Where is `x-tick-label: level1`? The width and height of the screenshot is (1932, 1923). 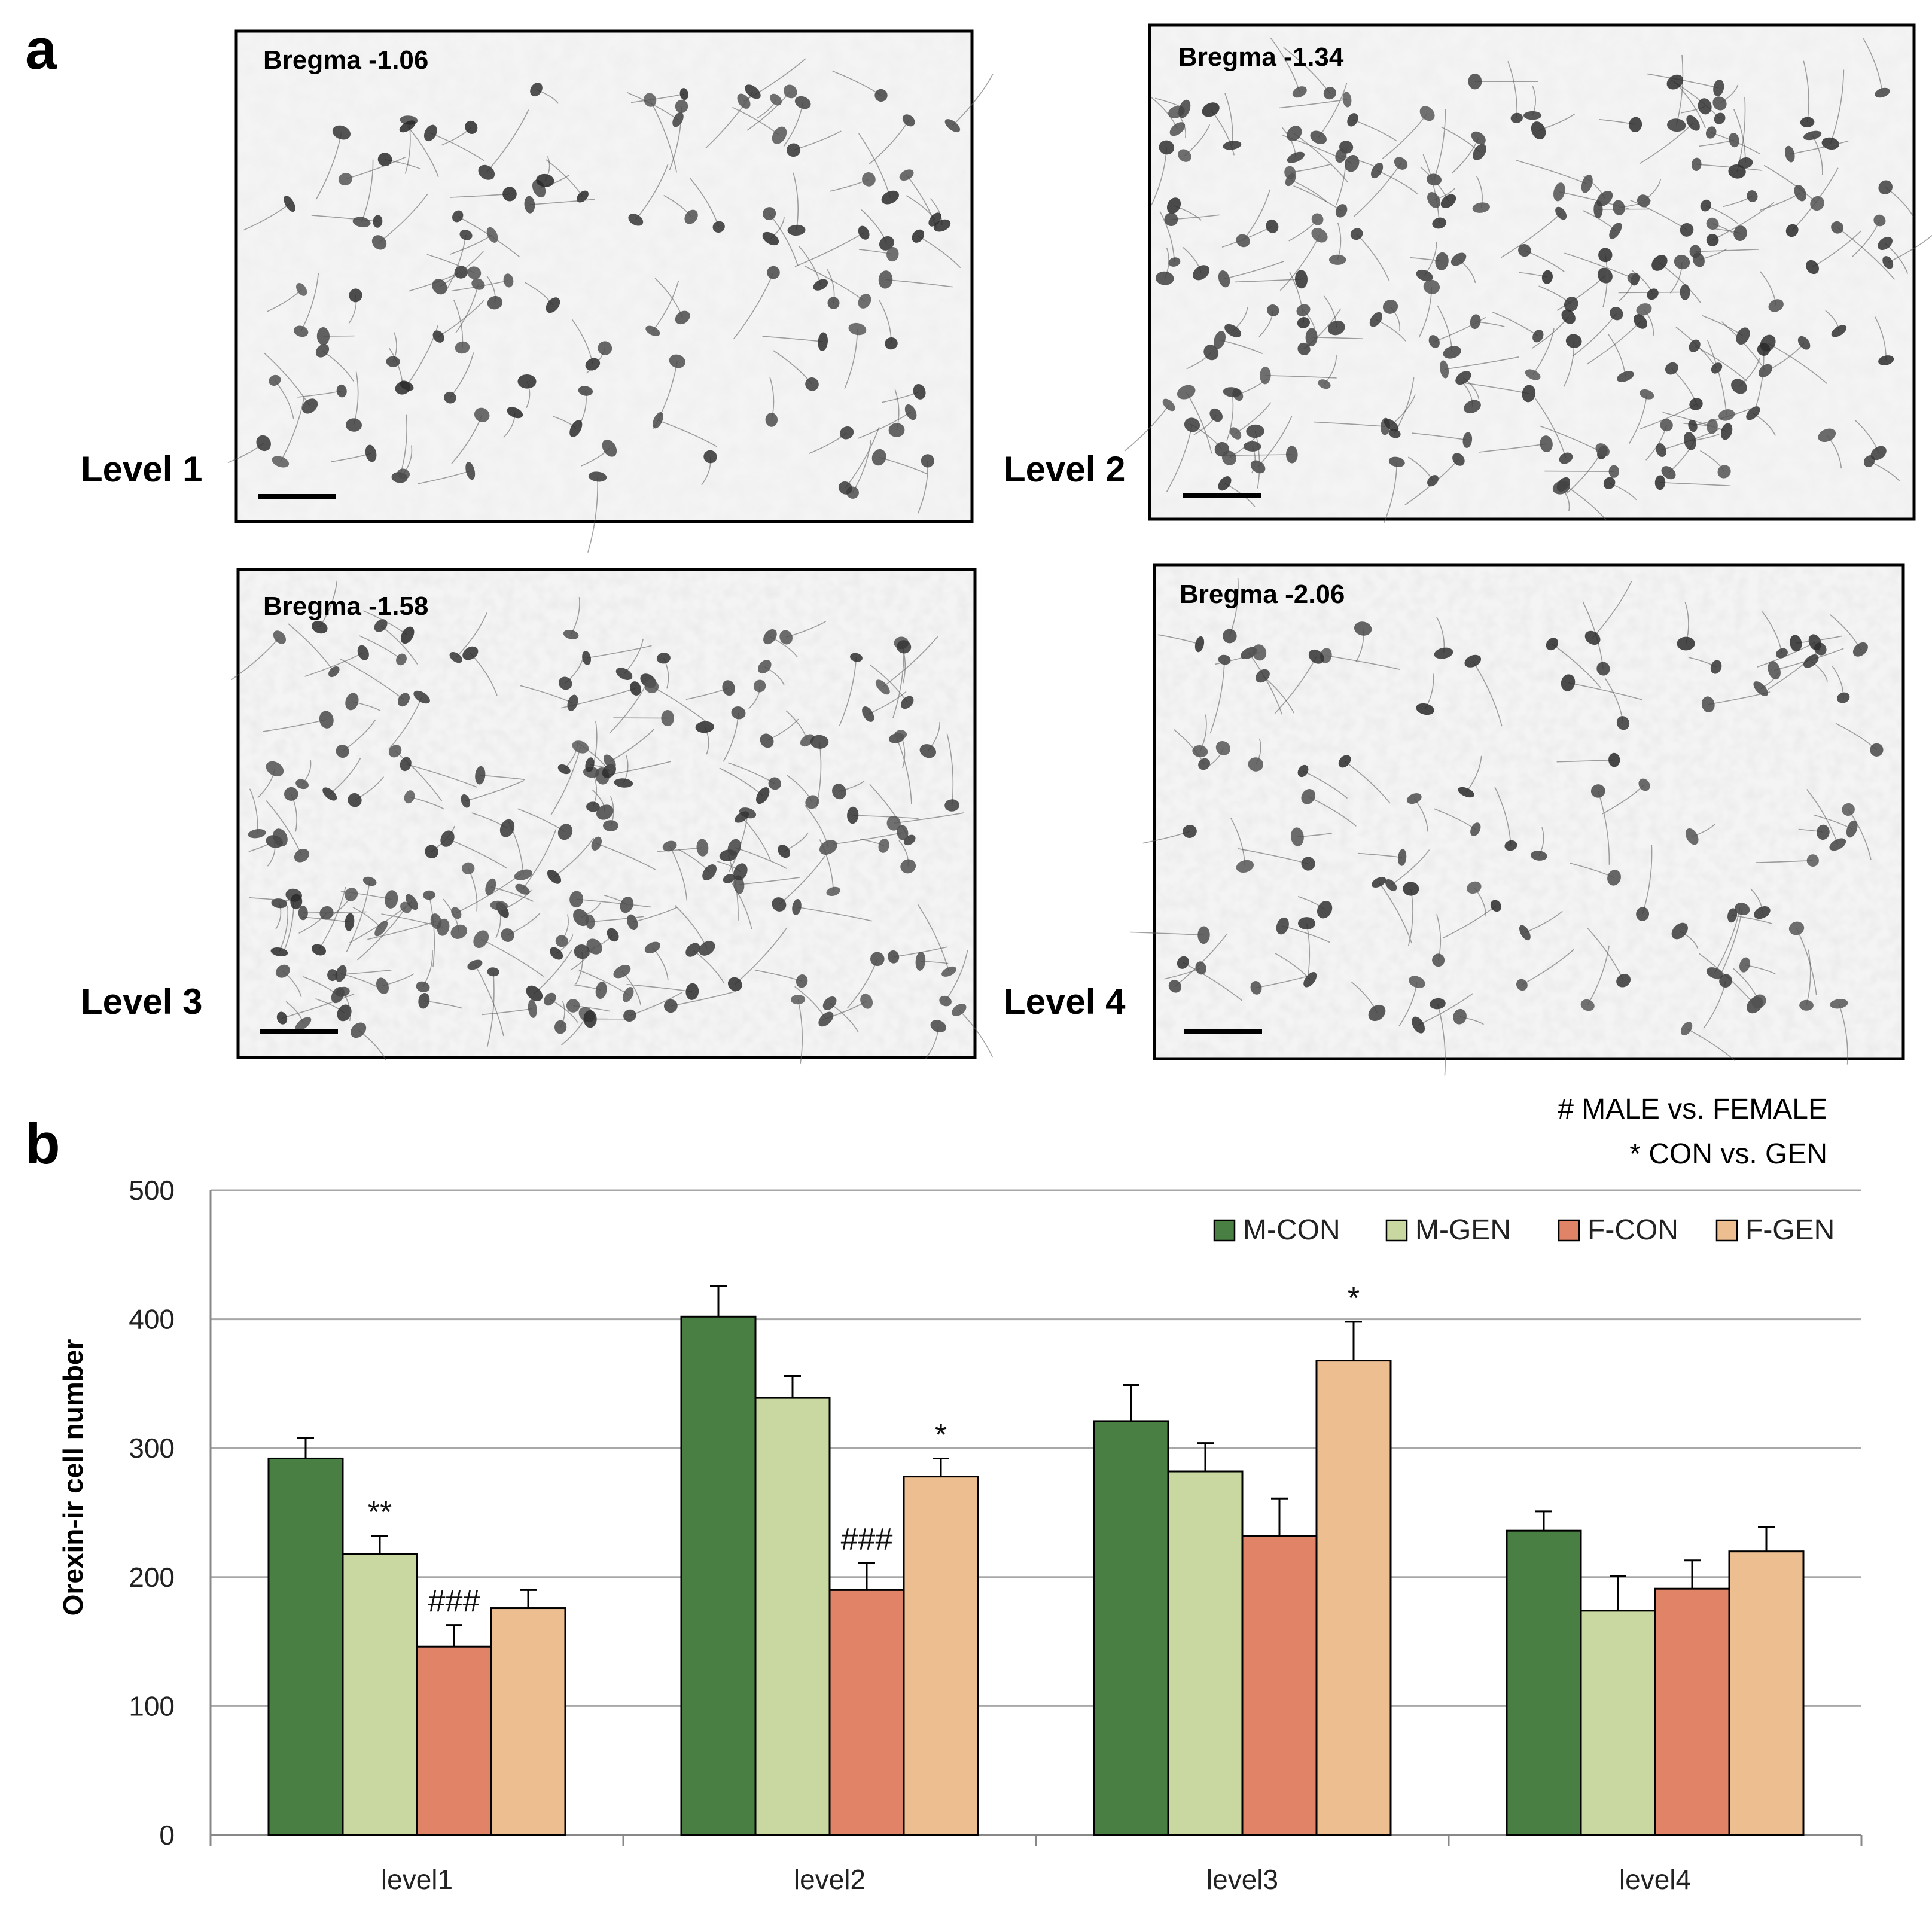 x-tick-label: level1 is located at coordinates (417, 1879).